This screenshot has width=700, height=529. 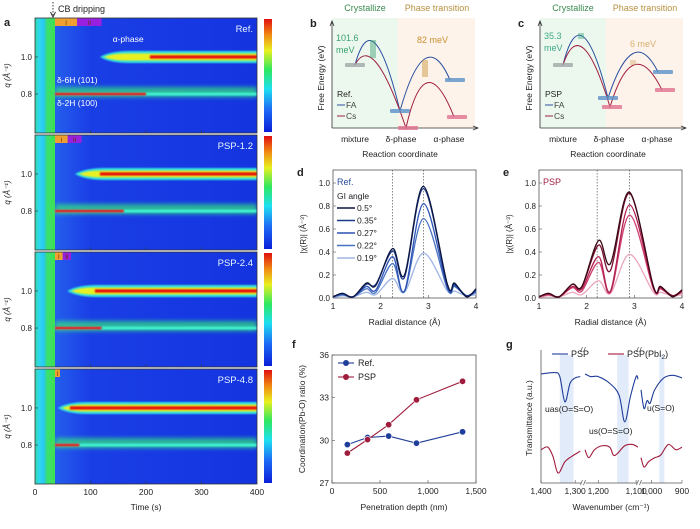 What do you see at coordinates (235, 380) in the screenshot?
I see `panel-label: PSP-4.8` at bounding box center [235, 380].